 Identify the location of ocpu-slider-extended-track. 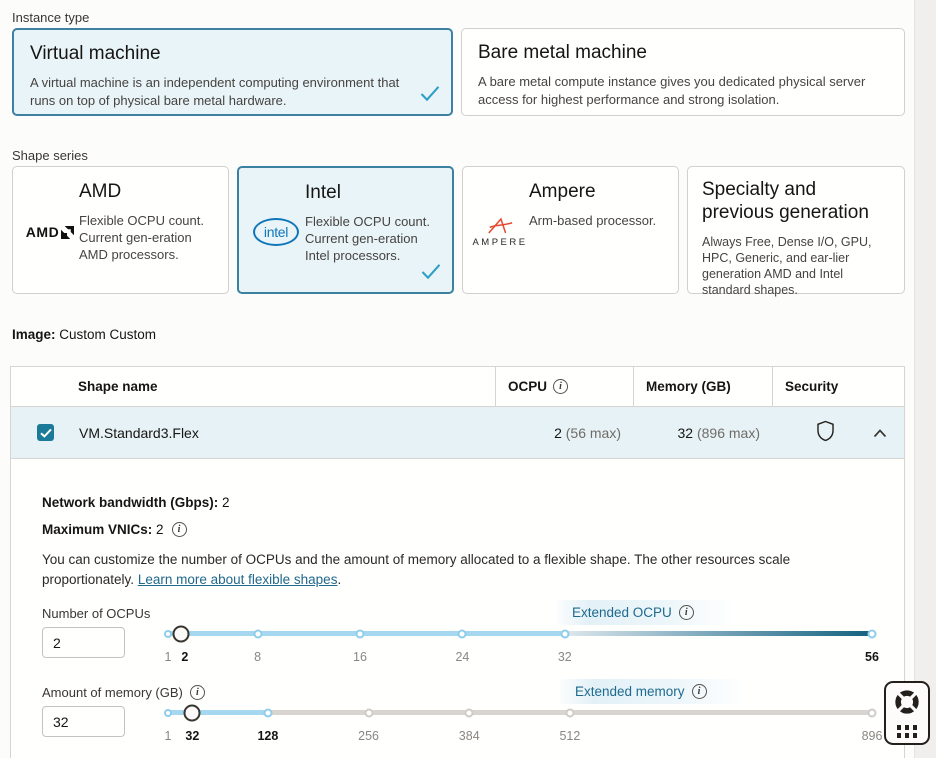
(718, 633).